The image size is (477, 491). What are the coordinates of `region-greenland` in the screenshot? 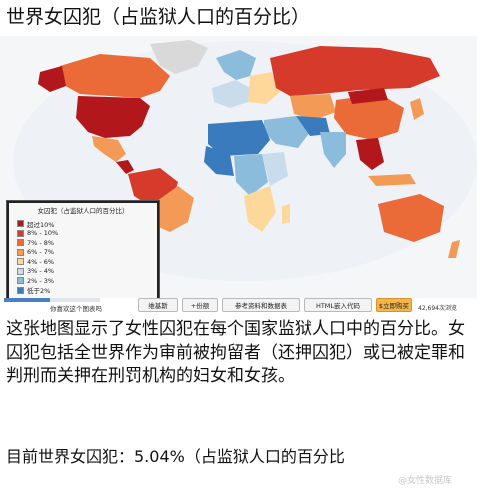 It's located at (179, 57).